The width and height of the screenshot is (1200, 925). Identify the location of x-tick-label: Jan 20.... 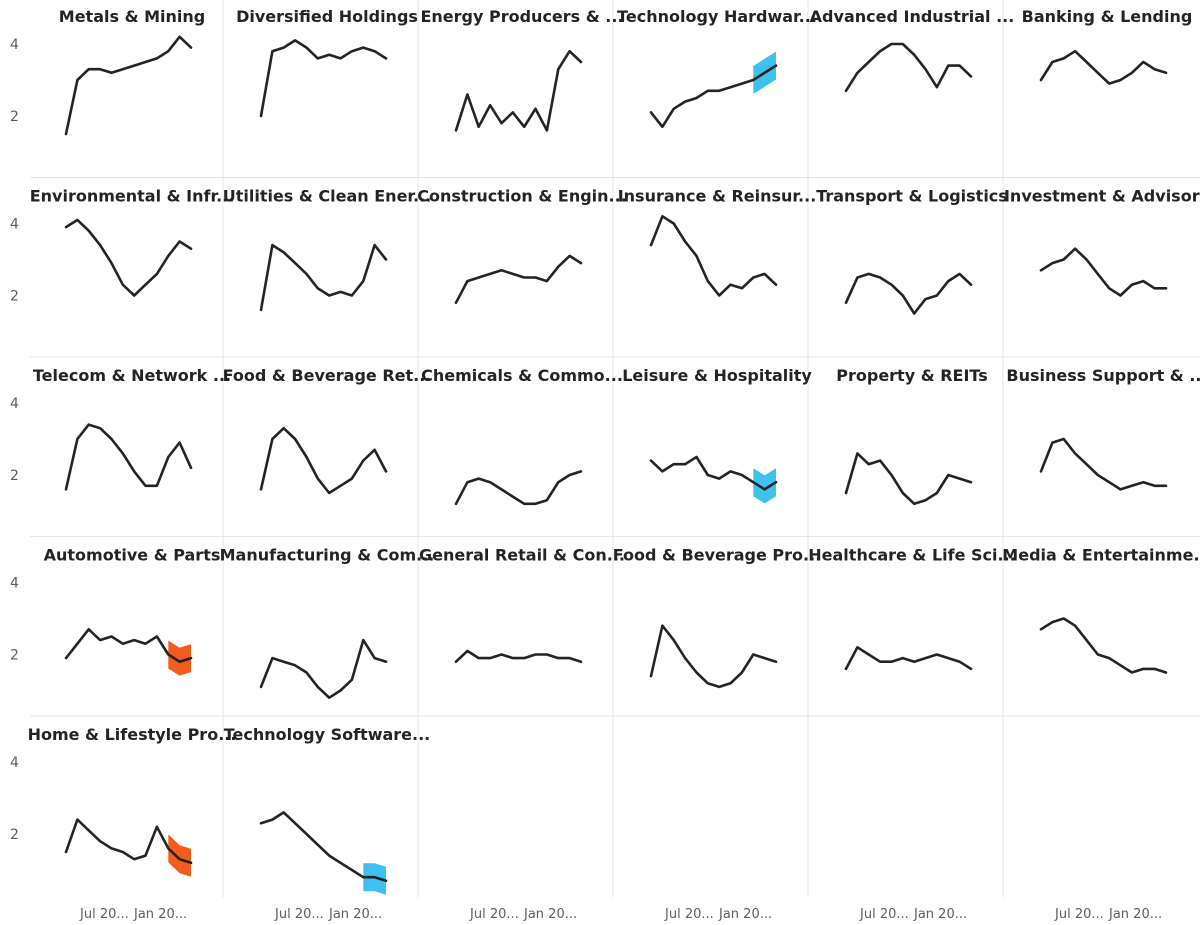
(940, 914).